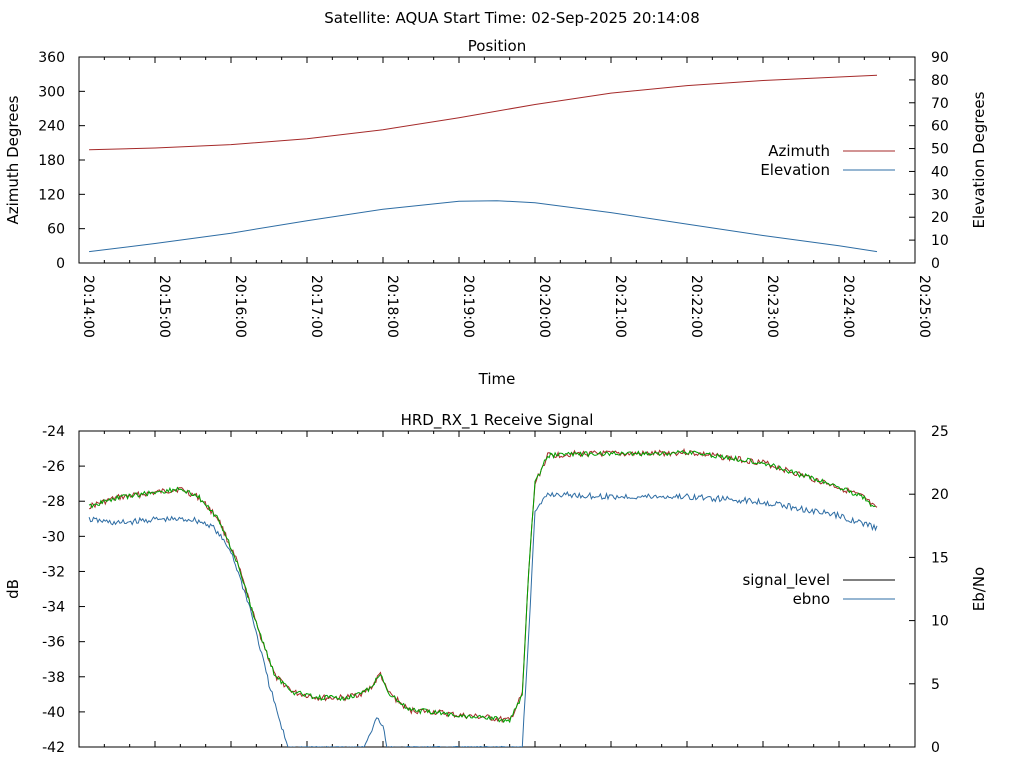 Image resolution: width=1024 pixels, height=768 pixels. What do you see at coordinates (940, 432) in the screenshot?
I see `y2-tick-label: 25` at bounding box center [940, 432].